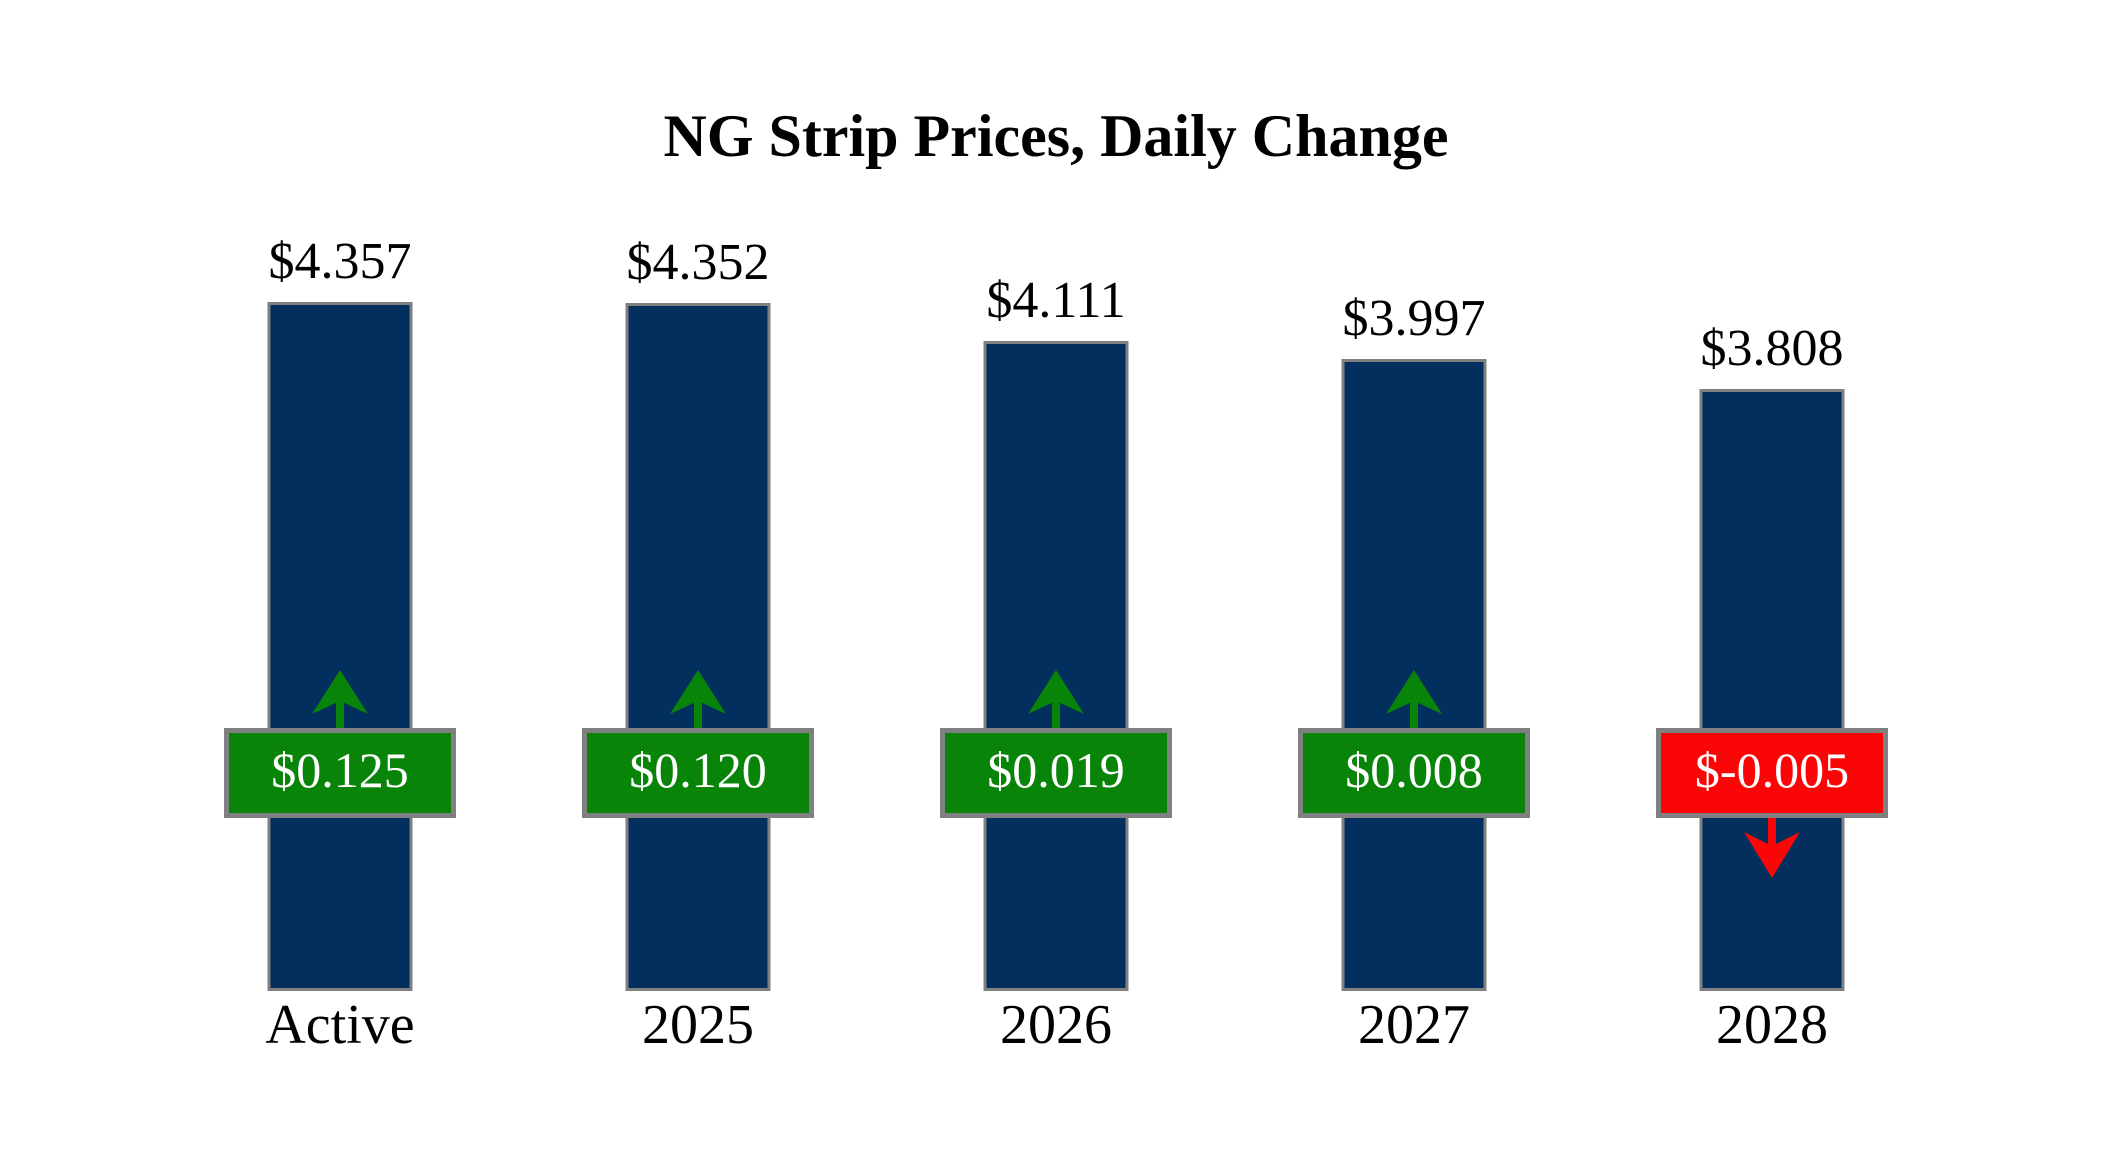 This screenshot has height=1152, width=2112. I want to click on category-label: Active, so click(340, 1025).